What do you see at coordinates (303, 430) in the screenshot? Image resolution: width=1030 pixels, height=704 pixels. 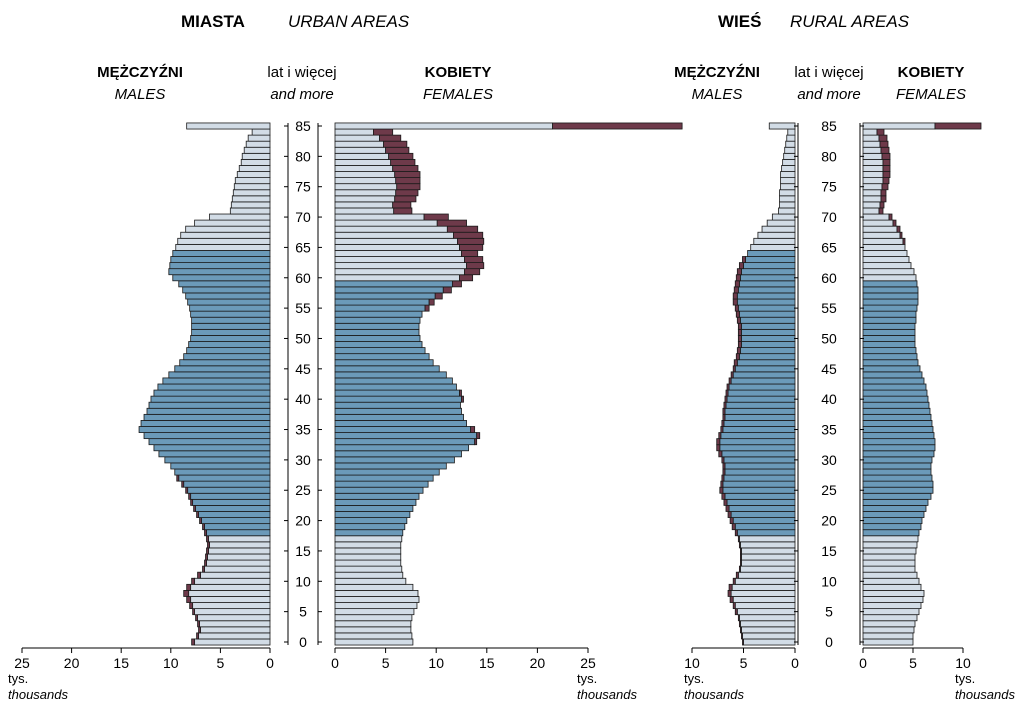 I see `urban-age-tick-label-35: 35` at bounding box center [303, 430].